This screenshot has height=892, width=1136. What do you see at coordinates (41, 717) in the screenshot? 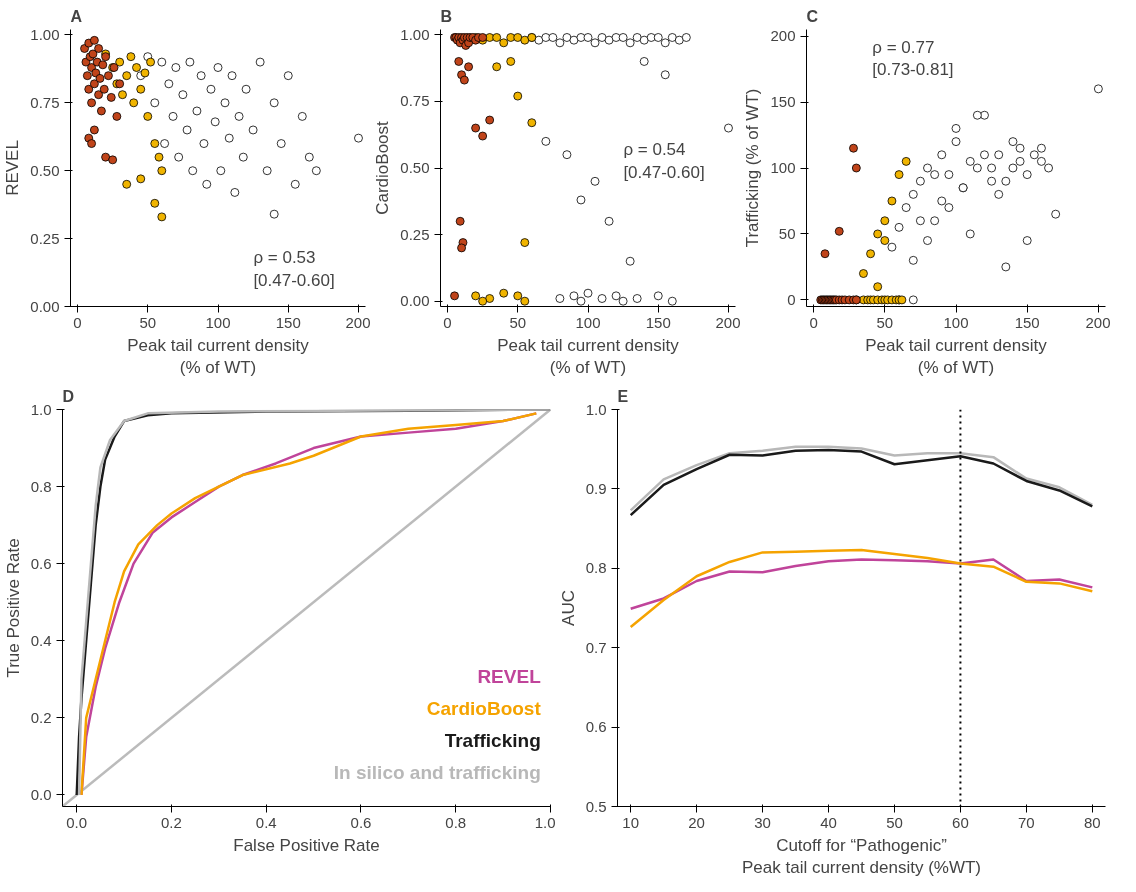
I see `y-tick-label: 0.2` at bounding box center [41, 717].